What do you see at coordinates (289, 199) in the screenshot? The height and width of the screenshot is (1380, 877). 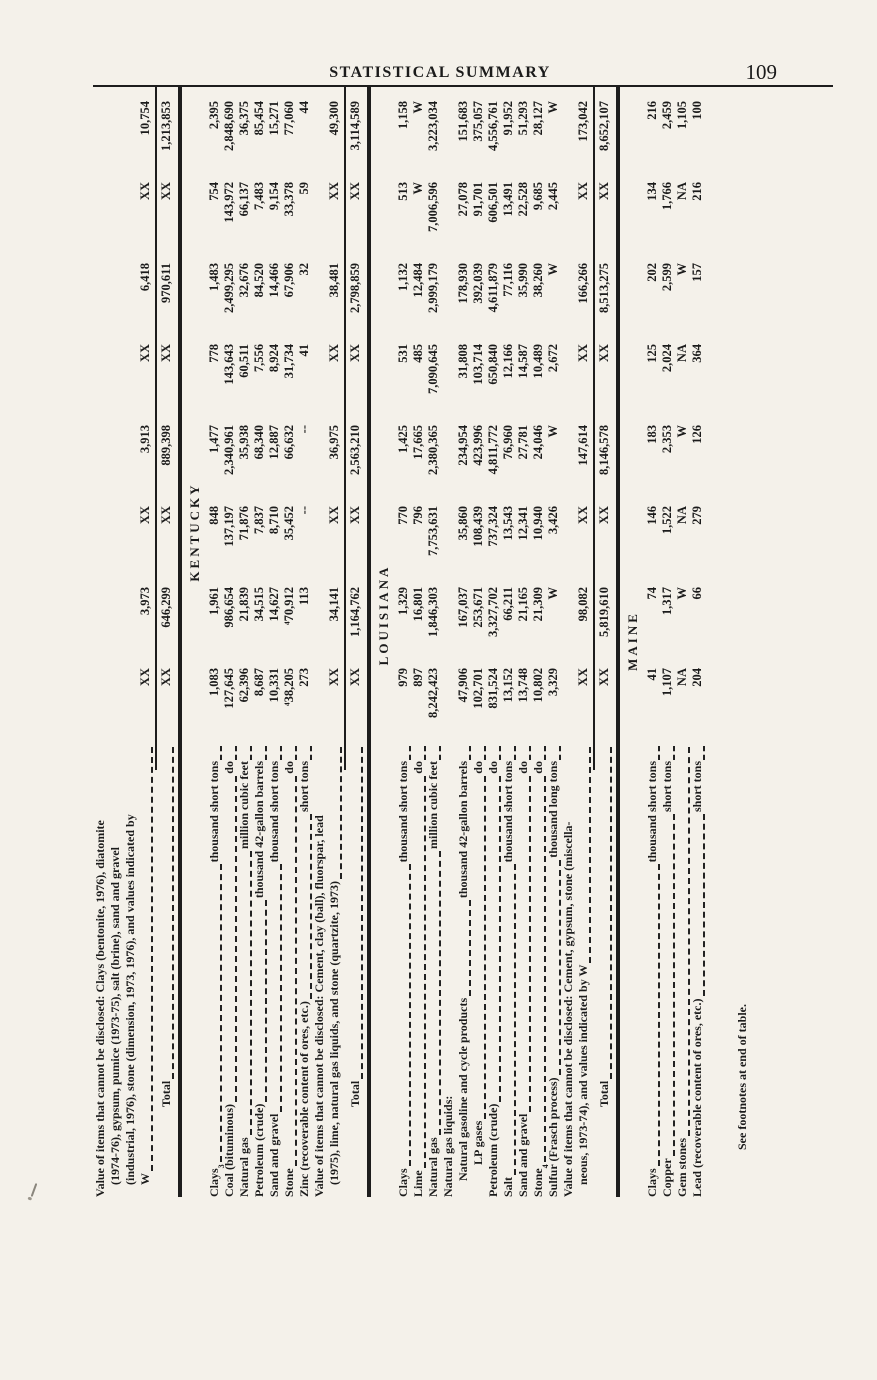 I see `value-cell: 33,378` at bounding box center [289, 199].